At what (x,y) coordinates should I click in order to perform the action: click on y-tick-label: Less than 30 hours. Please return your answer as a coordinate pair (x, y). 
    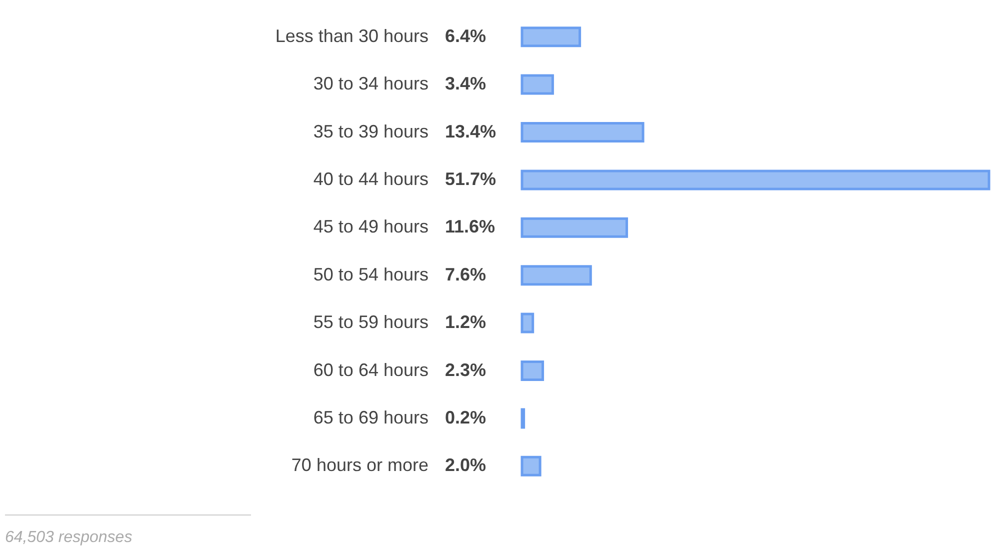
    Looking at the image, I should click on (351, 36).